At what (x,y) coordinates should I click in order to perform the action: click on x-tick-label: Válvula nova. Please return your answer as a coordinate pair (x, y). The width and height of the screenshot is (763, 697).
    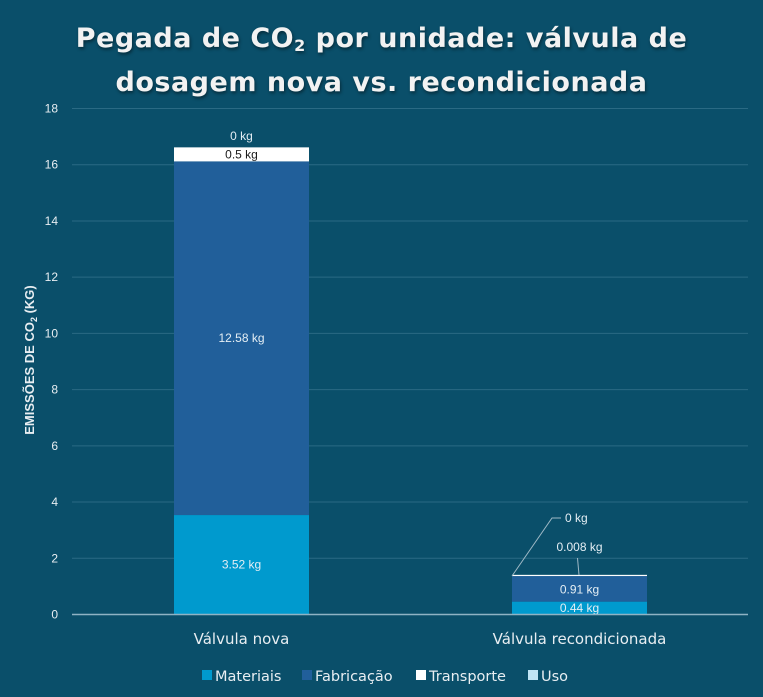
    Looking at the image, I should click on (242, 639).